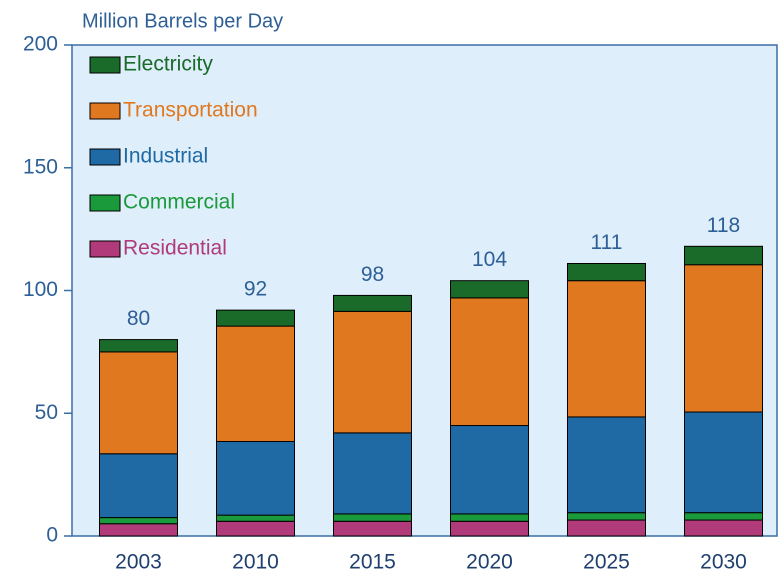 Image resolution: width=778 pixels, height=580 pixels. Describe the element at coordinates (175, 248) in the screenshot. I see `legend-label: Residential` at that location.